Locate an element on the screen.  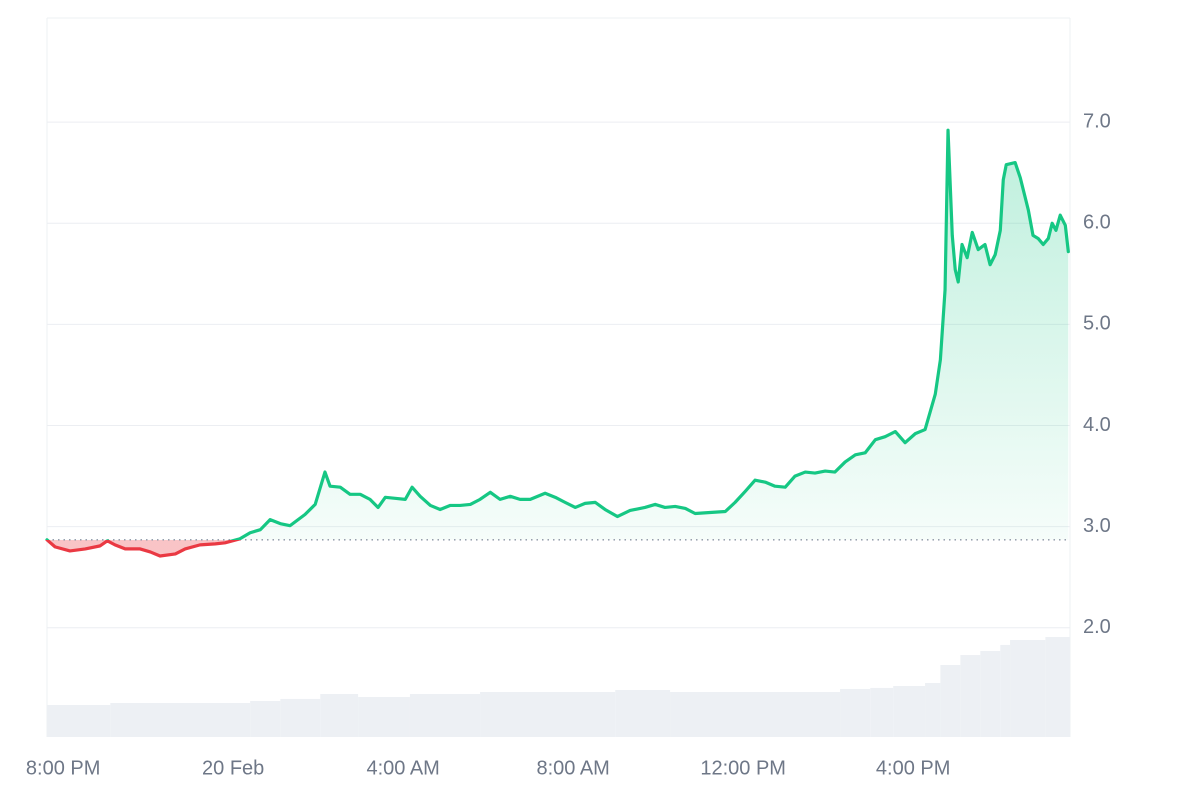
y-tick-label: 7.0 is located at coordinates (1097, 121).